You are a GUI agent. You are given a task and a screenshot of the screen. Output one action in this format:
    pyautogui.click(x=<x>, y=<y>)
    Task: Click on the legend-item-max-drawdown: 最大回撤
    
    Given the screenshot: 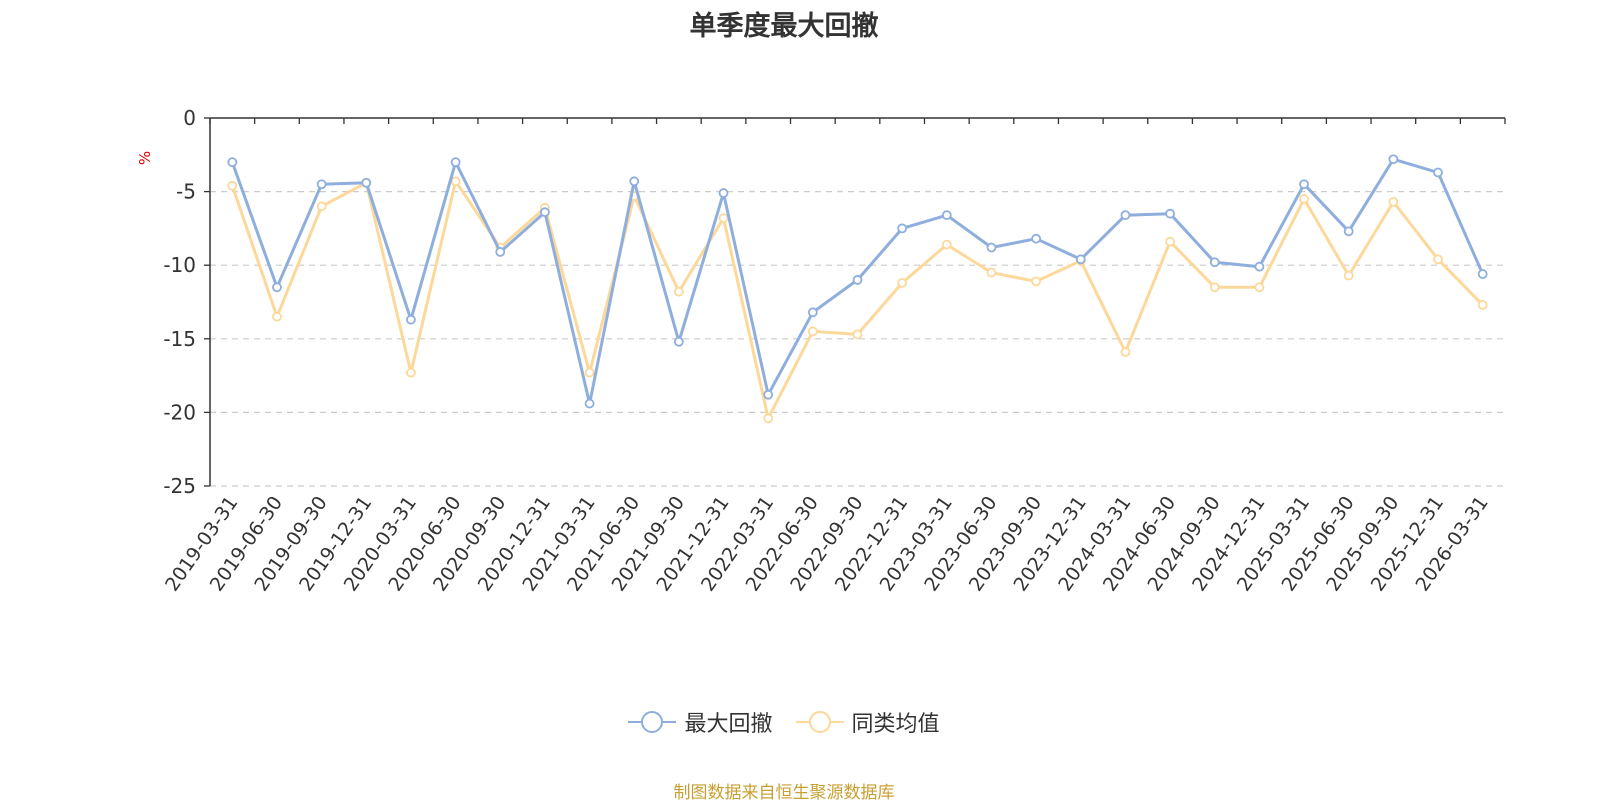 What is the action you would take?
    pyautogui.click(x=700, y=722)
    